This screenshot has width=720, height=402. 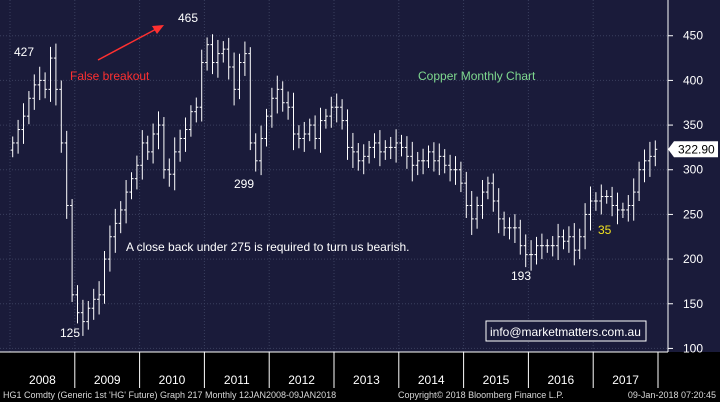 I want to click on x-axis-labels: 2008 2009 2010 2011 2012 2013 2014 2015 2016 2017, so click(x=334, y=369).